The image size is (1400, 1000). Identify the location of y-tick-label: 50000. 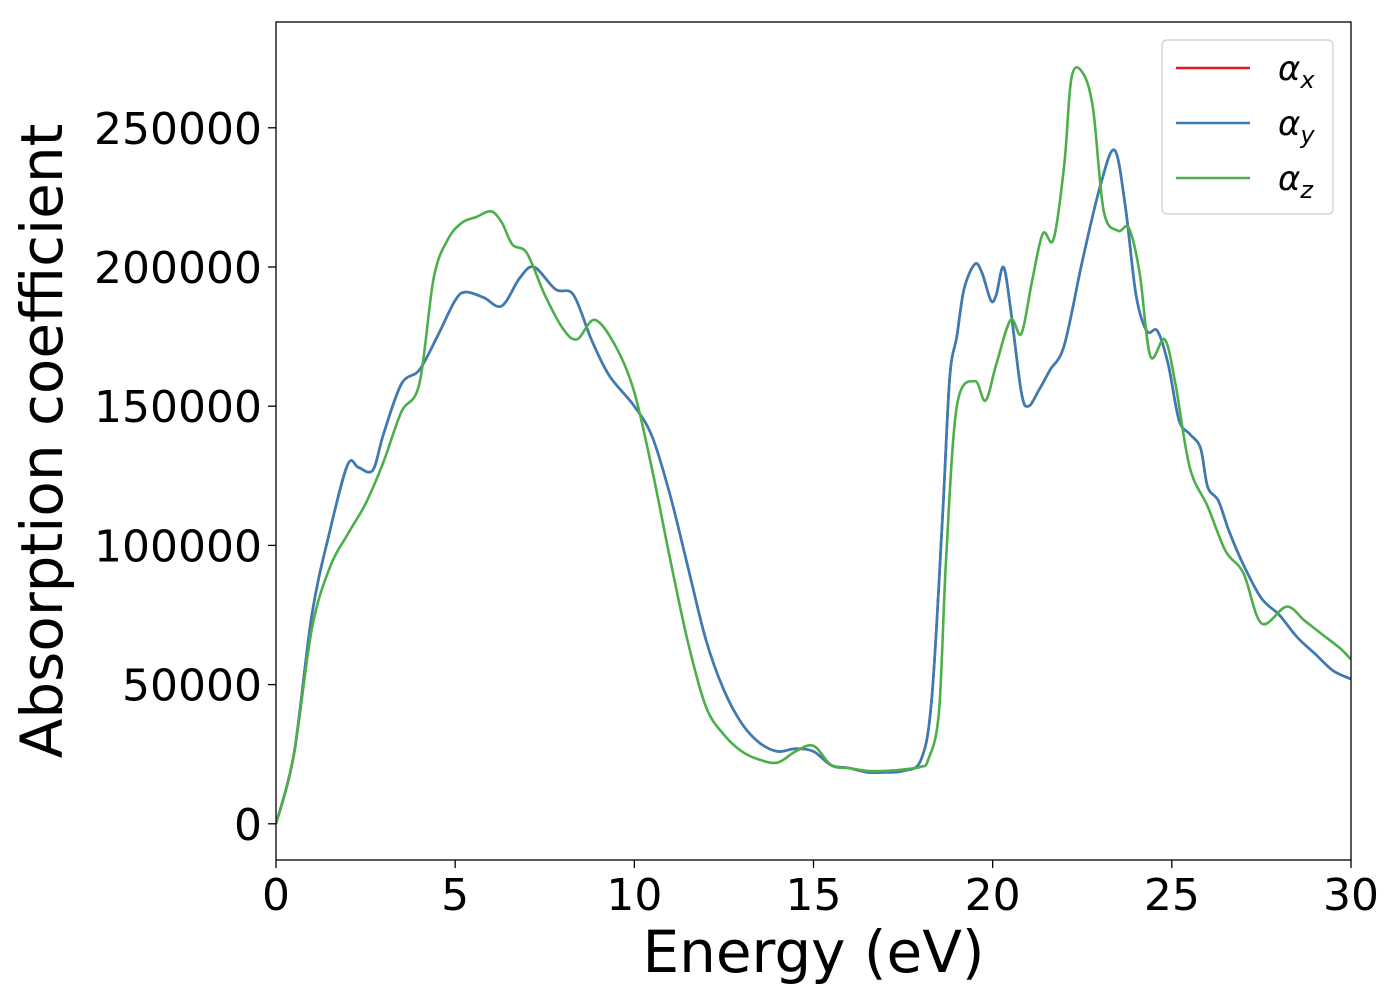
(192, 686).